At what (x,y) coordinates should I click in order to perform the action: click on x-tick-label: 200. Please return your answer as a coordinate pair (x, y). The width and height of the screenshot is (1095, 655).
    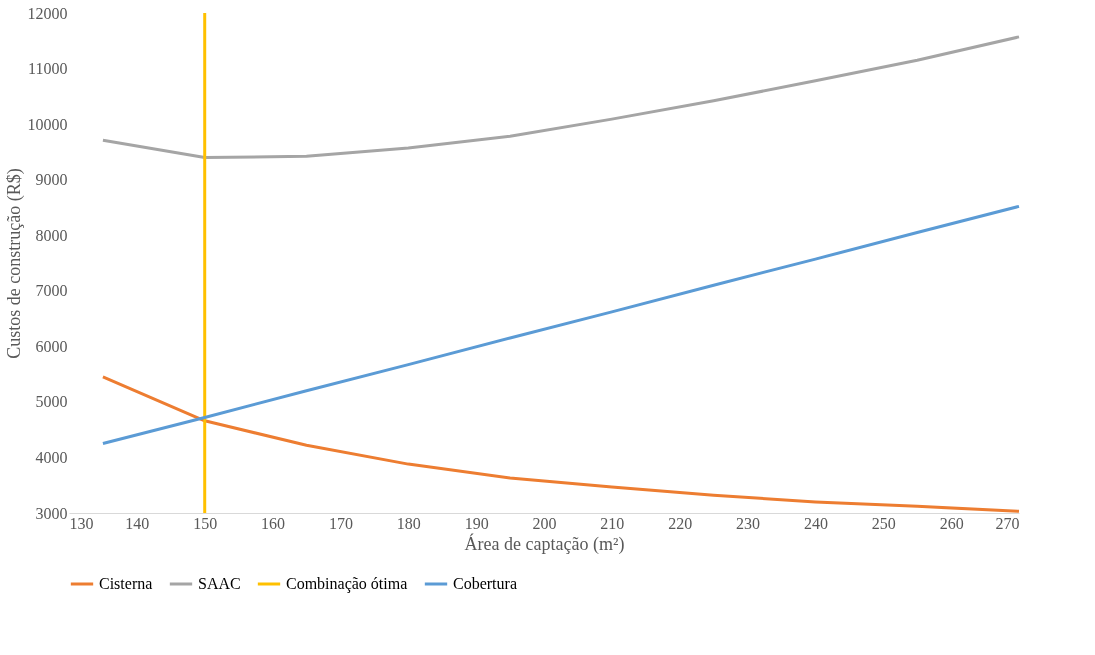
    Looking at the image, I should click on (544, 523).